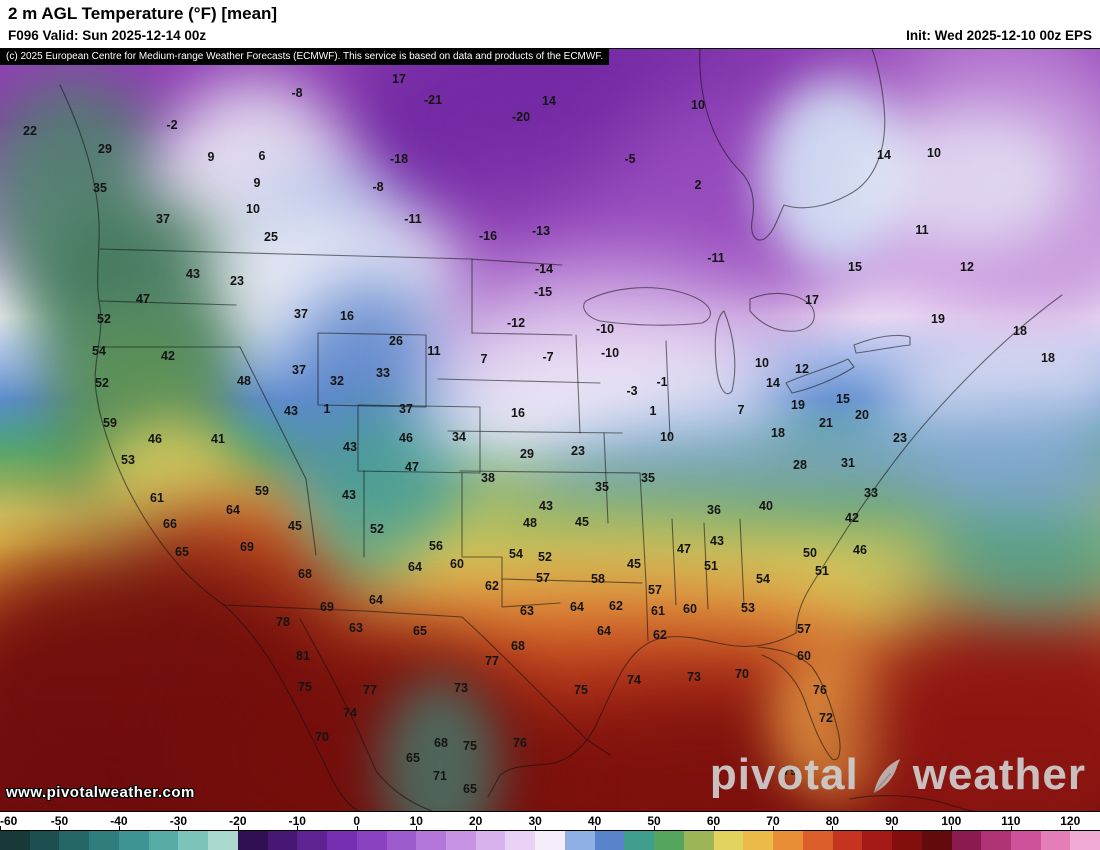 This screenshot has height=850, width=1100. Describe the element at coordinates (784, 774) in the screenshot. I see `brand-text-left: pivotal` at that location.